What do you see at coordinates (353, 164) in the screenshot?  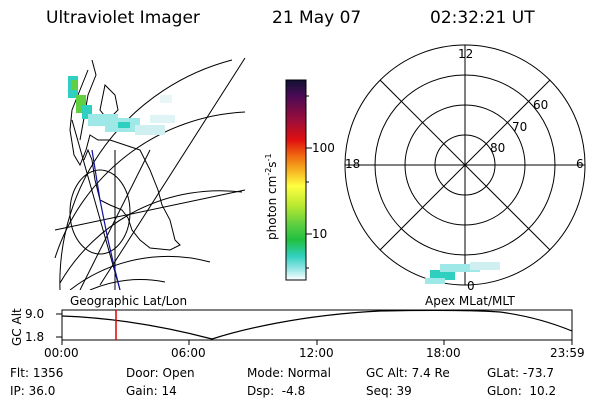 I see `mlt-label-18: 18` at bounding box center [353, 164].